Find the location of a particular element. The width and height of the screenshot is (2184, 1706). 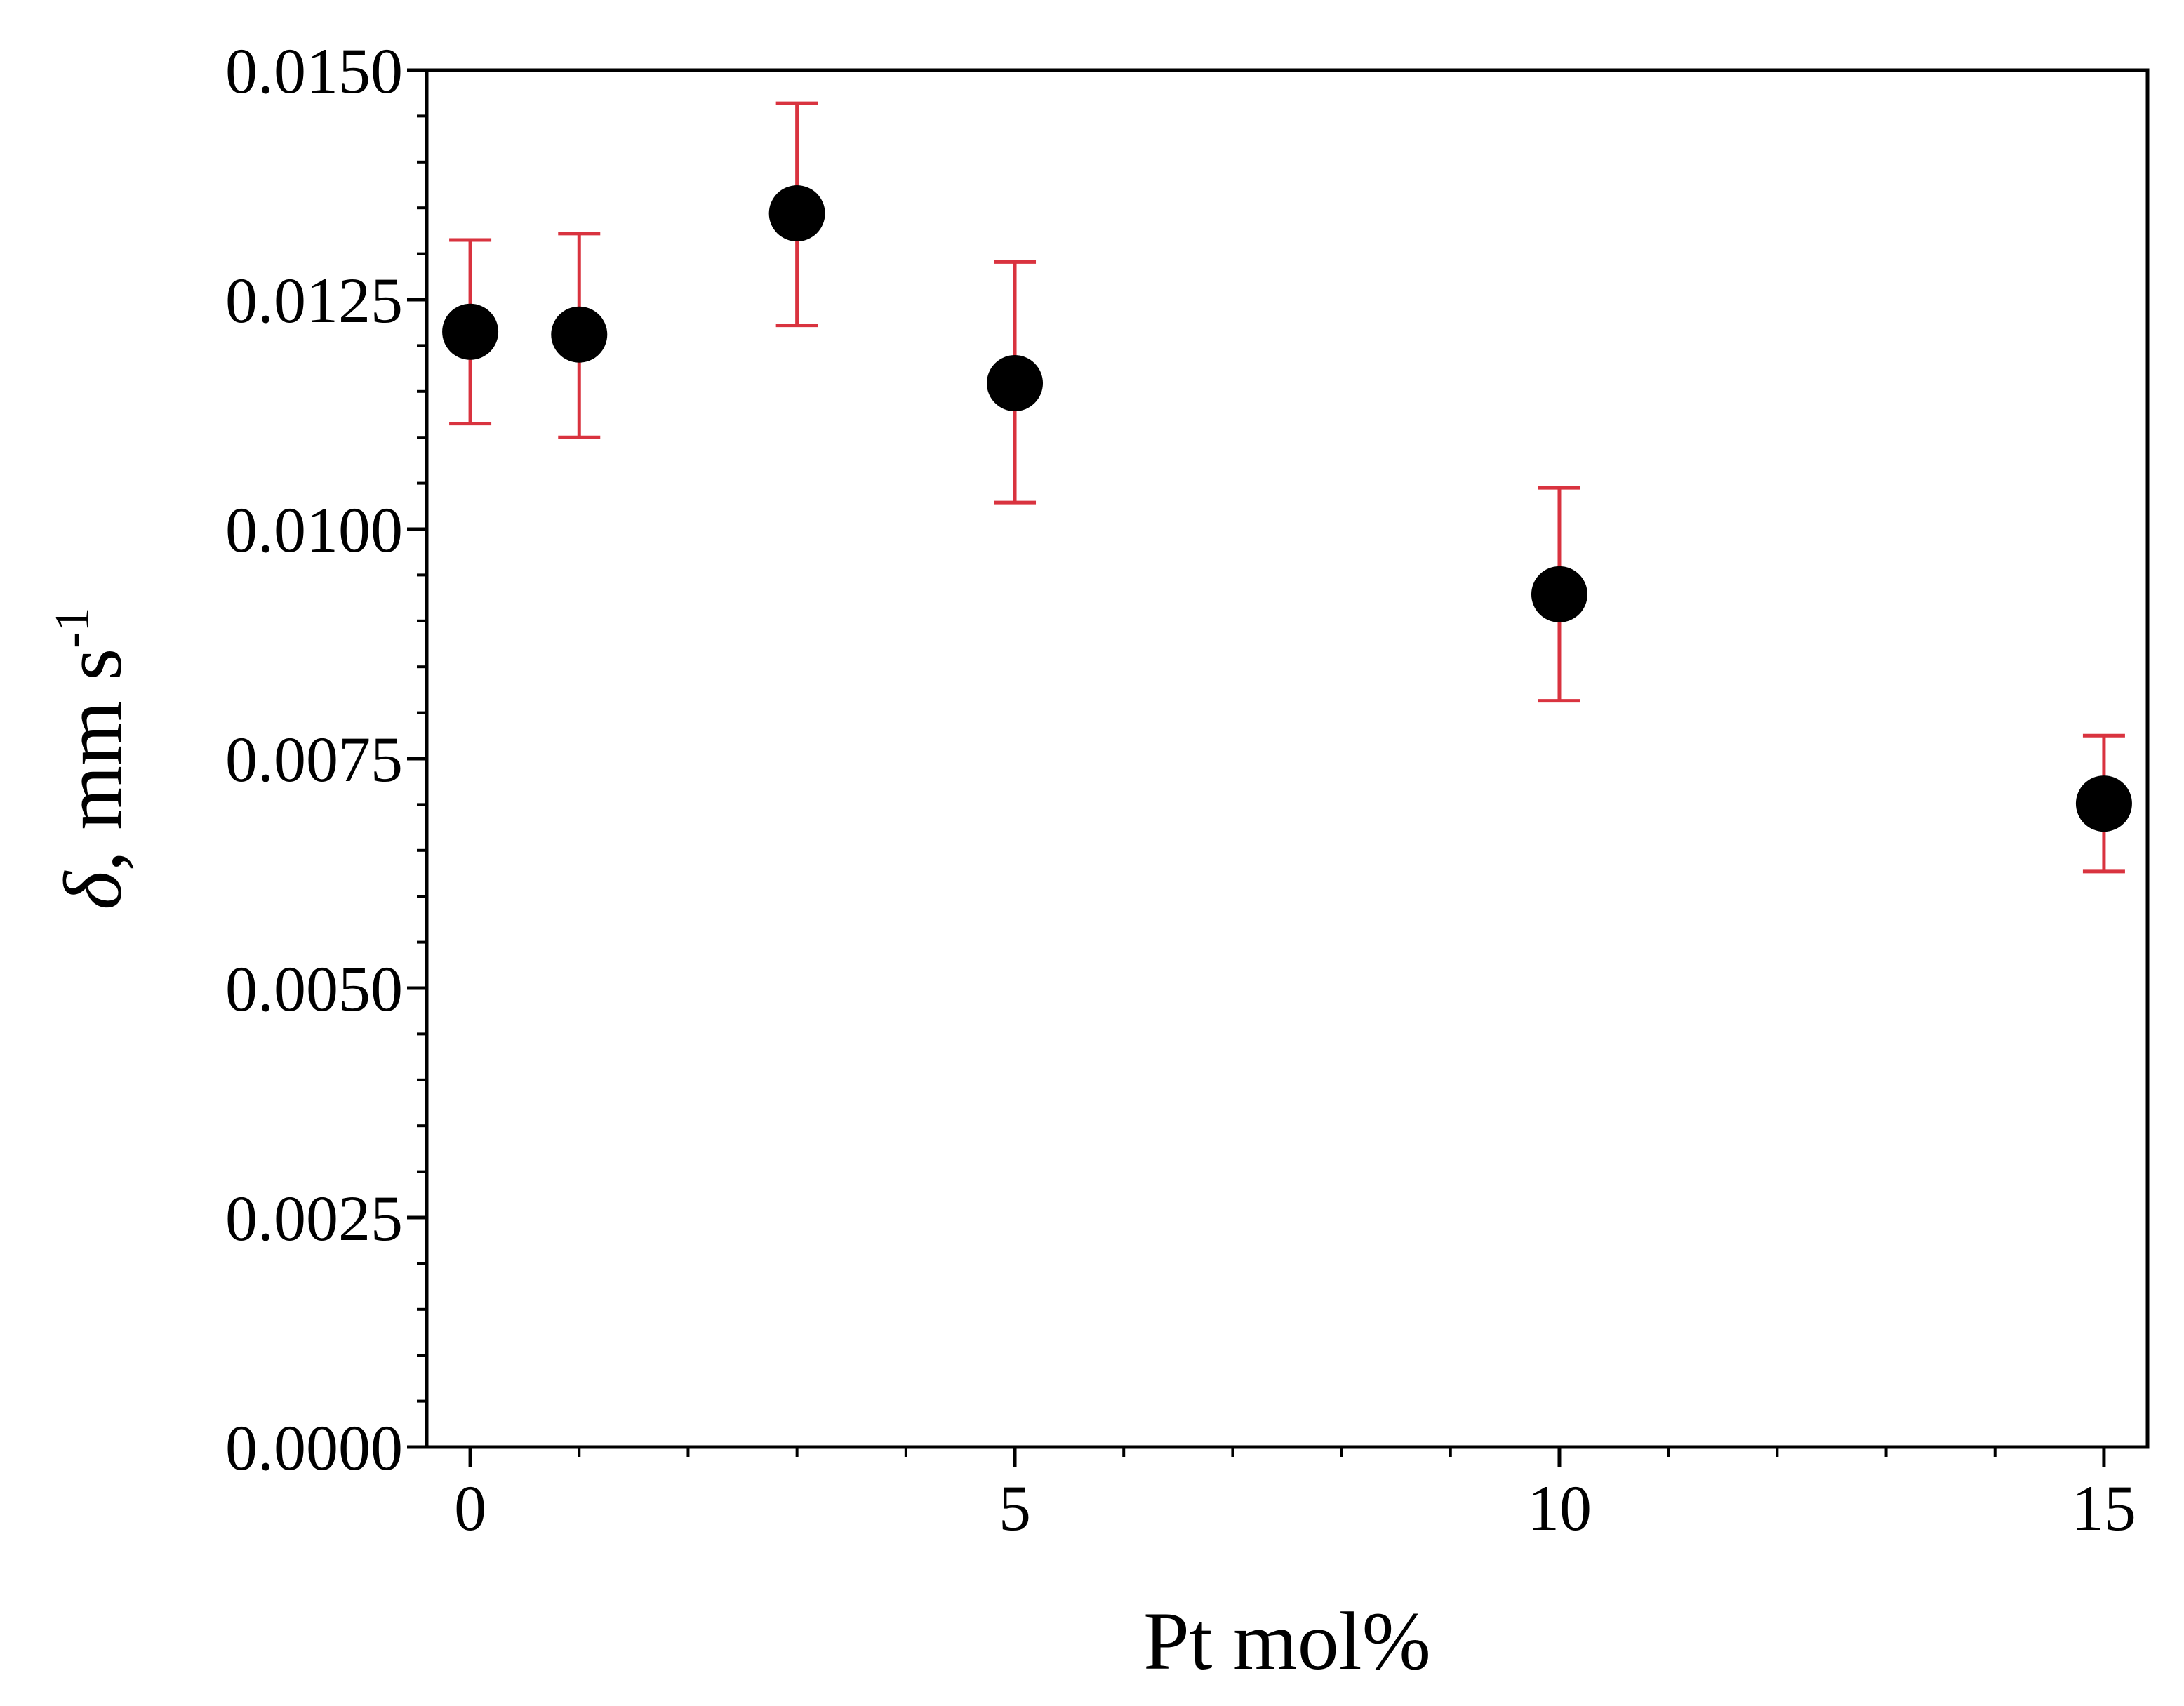

x-tick-label: 10 is located at coordinates (1560, 1508).